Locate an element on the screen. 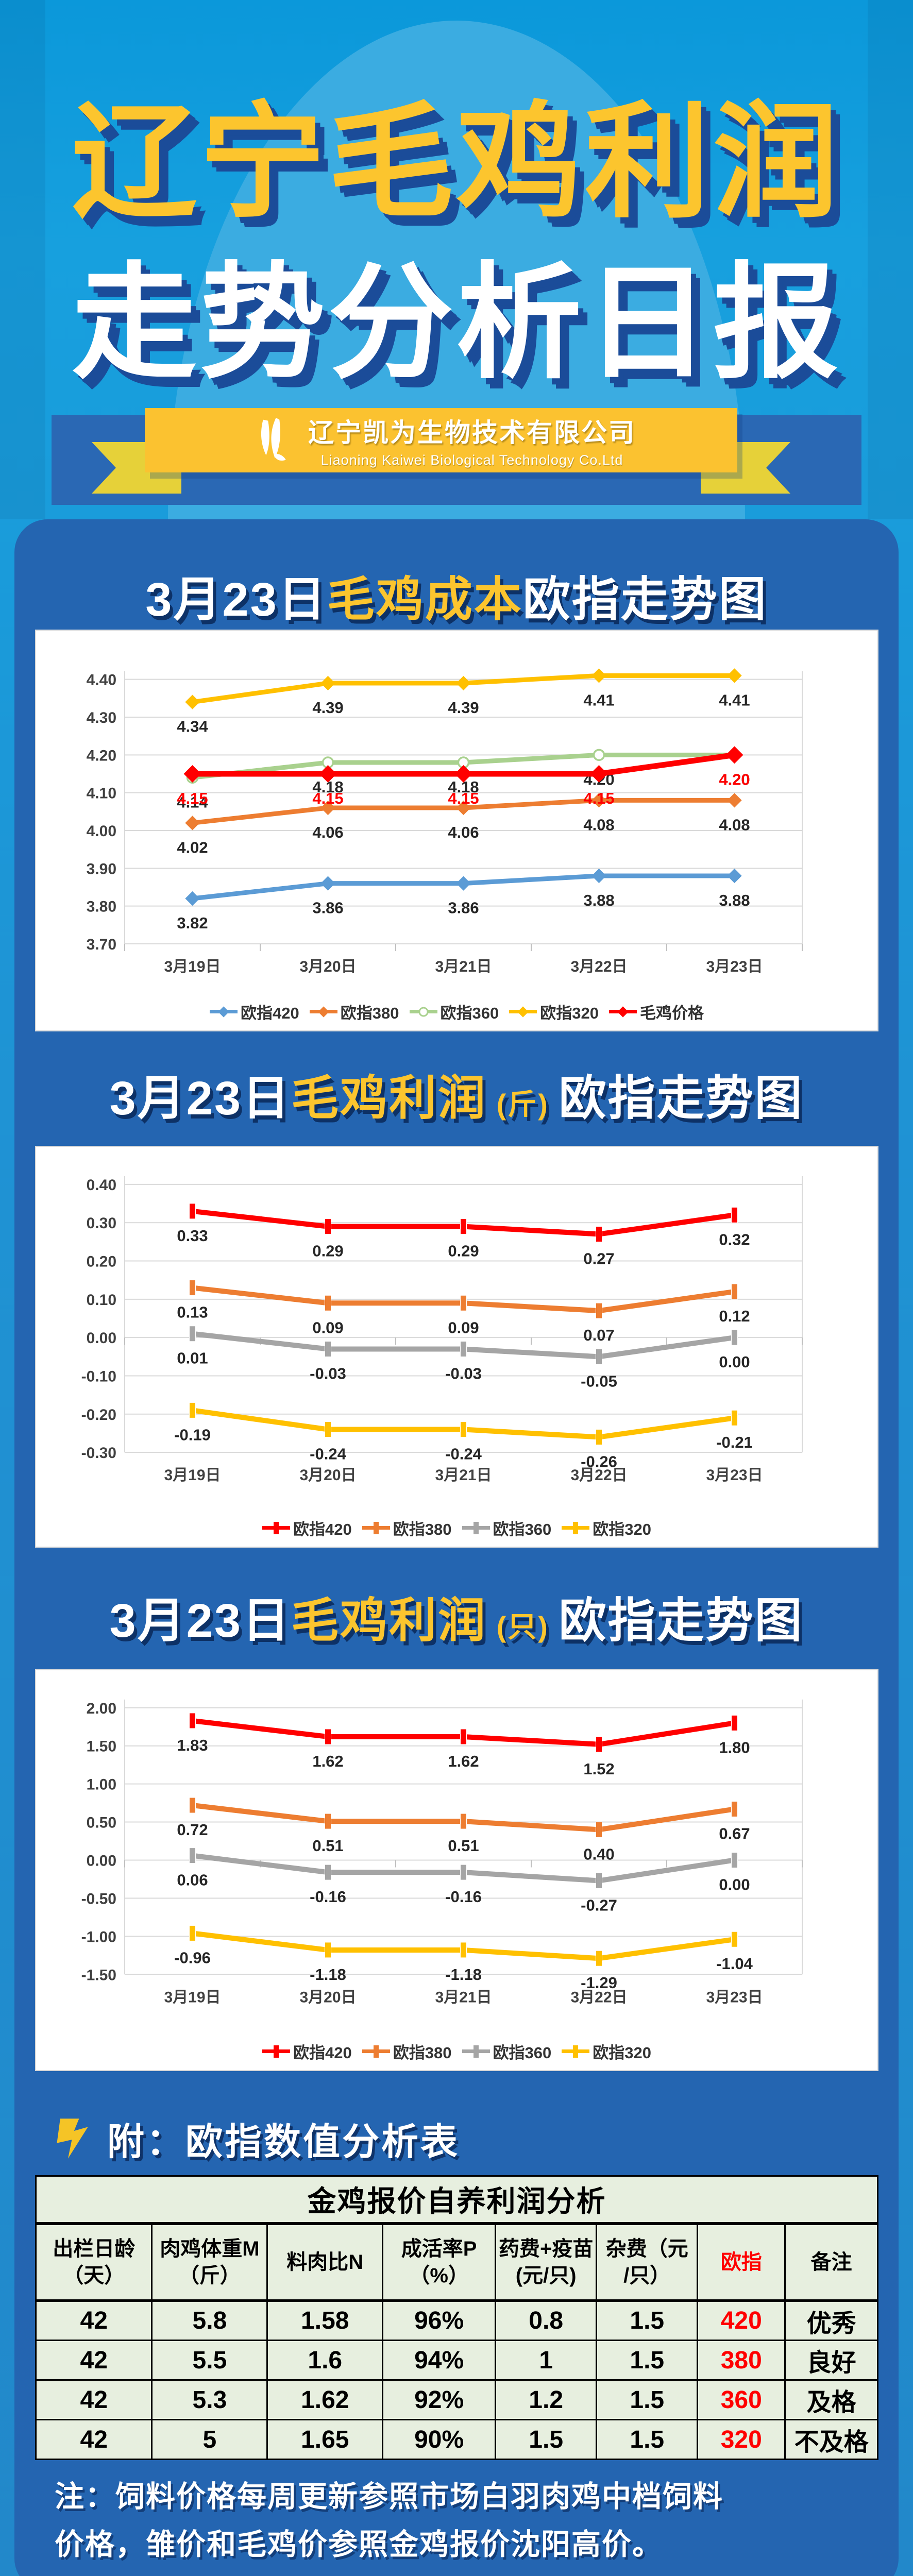 This screenshot has width=913, height=2576. data-label: 4.06 is located at coordinates (464, 832).